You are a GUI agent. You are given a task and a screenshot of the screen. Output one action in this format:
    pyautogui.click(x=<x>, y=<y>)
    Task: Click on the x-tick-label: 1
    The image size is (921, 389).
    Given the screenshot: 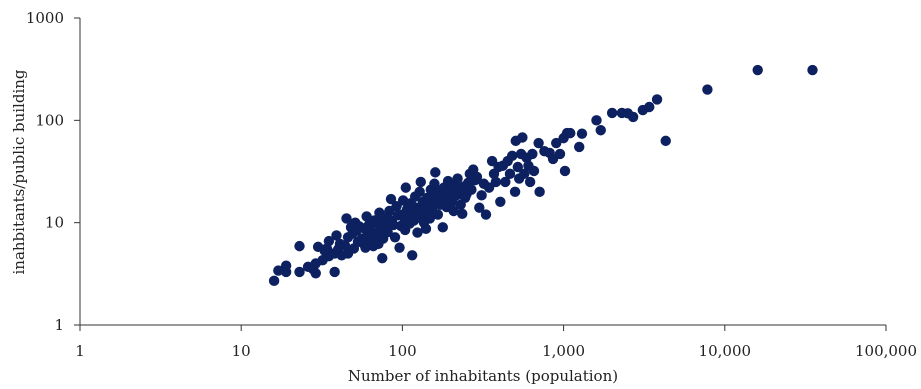 What is the action you would take?
    pyautogui.click(x=80, y=351)
    